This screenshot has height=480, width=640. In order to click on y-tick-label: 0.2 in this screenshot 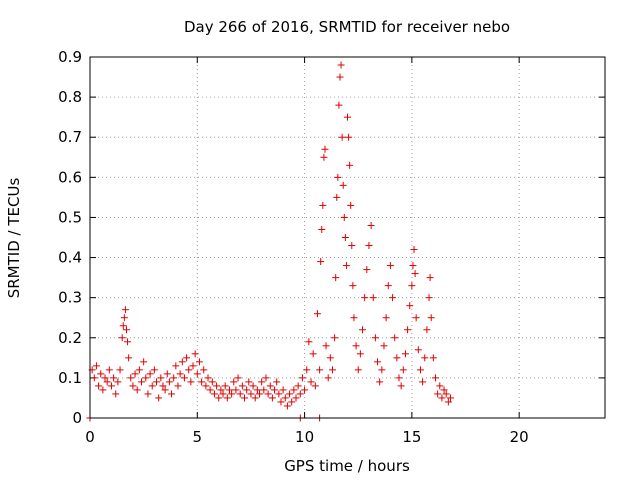, I will do `click(70, 338)`.